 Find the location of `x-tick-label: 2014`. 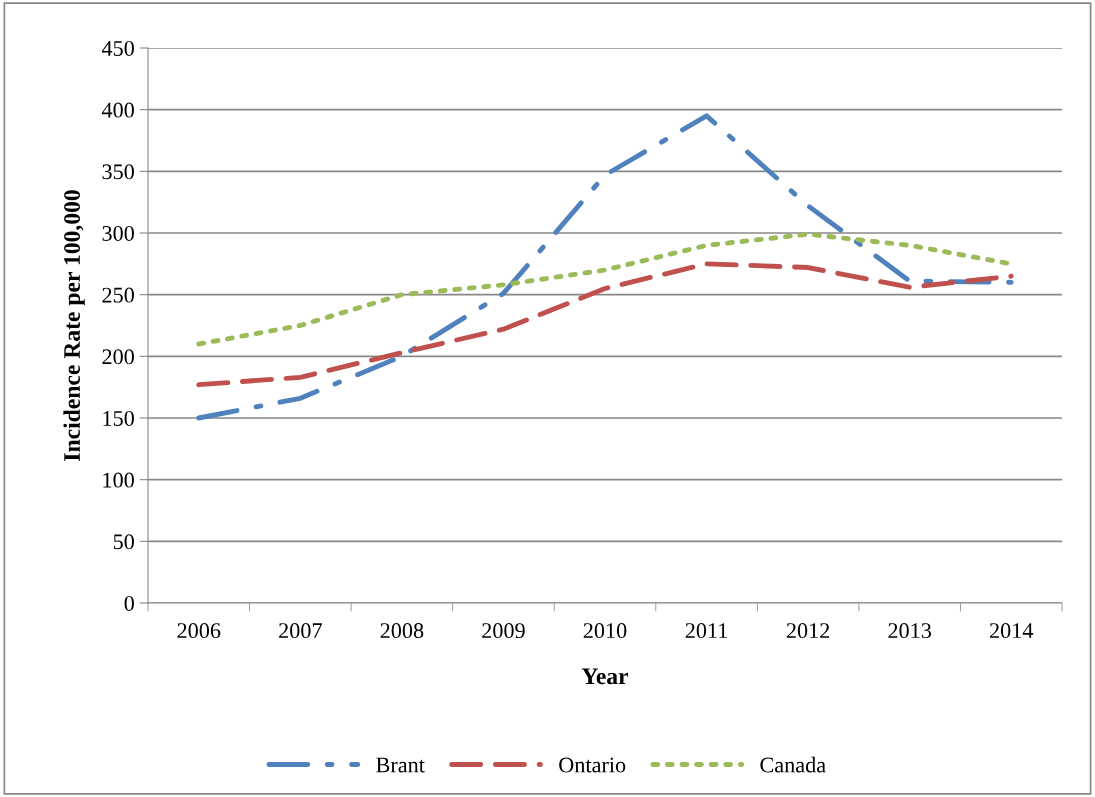

x-tick-label: 2014 is located at coordinates (1011, 631).